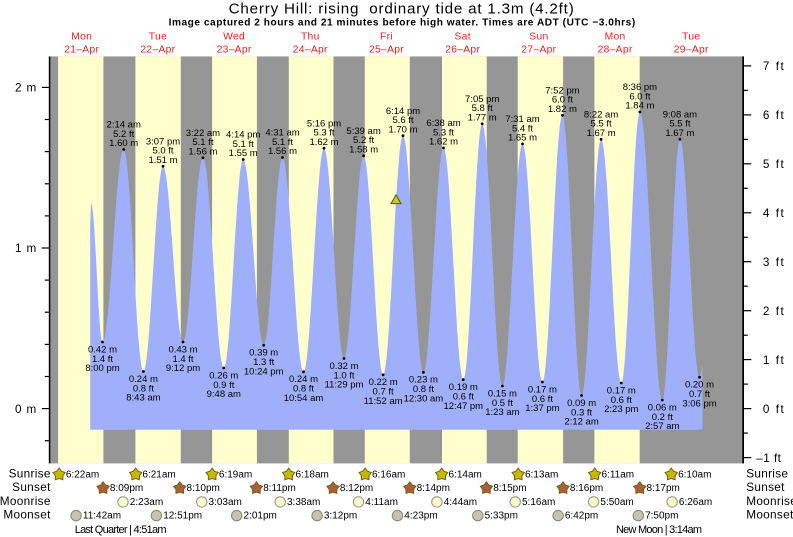 The height and width of the screenshot is (537, 793). Describe the element at coordinates (423, 380) in the screenshot. I see `svg-text: 0.23 m` at that location.